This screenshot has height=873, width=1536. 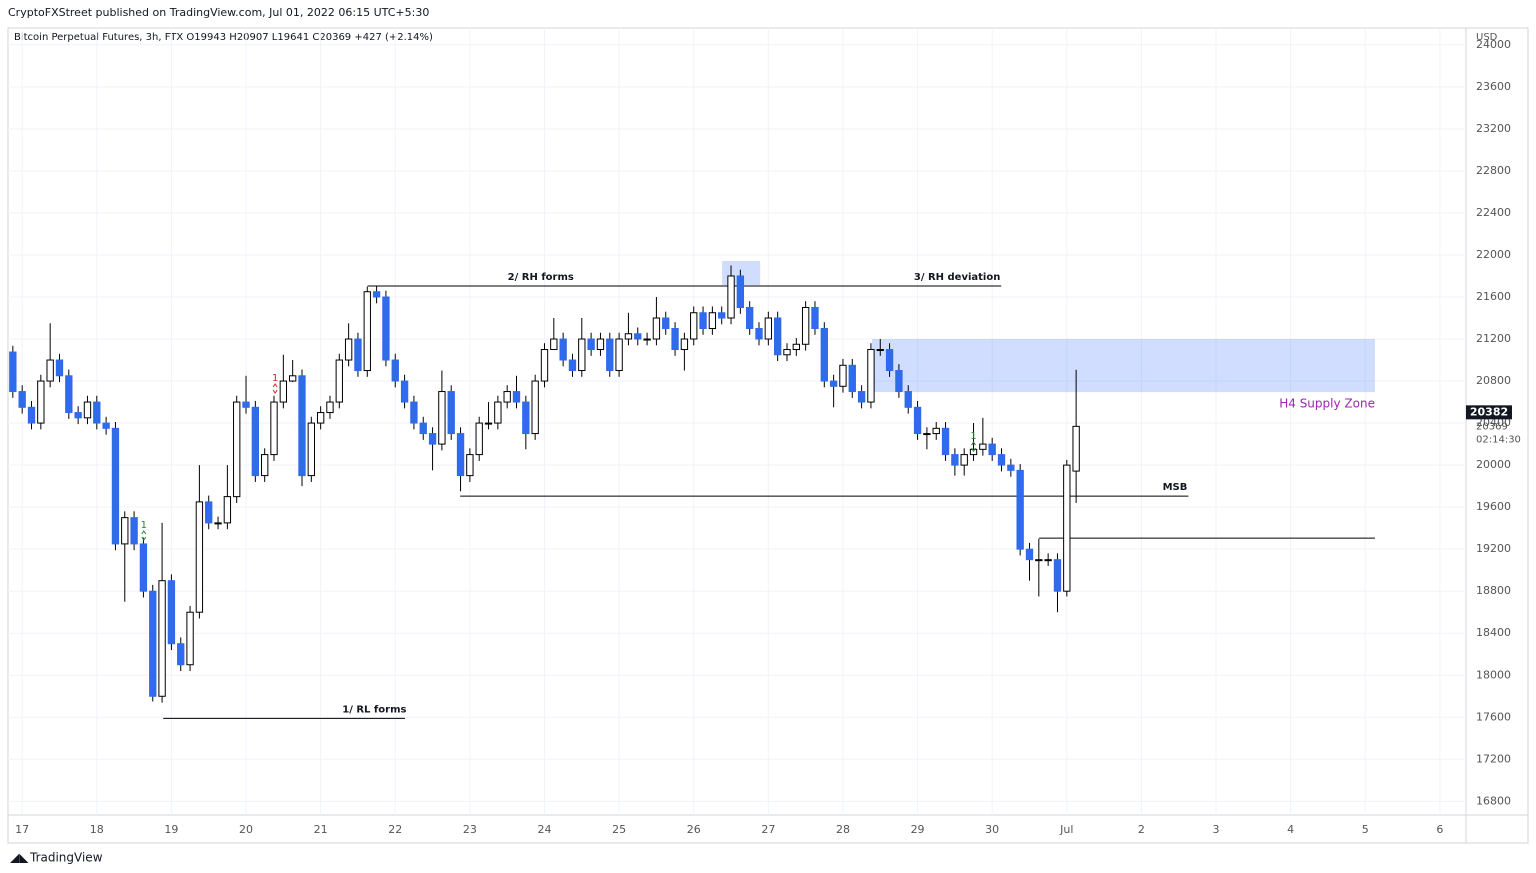 What do you see at coordinates (1493, 86) in the screenshot?
I see `y-tick-label: 23600` at bounding box center [1493, 86].